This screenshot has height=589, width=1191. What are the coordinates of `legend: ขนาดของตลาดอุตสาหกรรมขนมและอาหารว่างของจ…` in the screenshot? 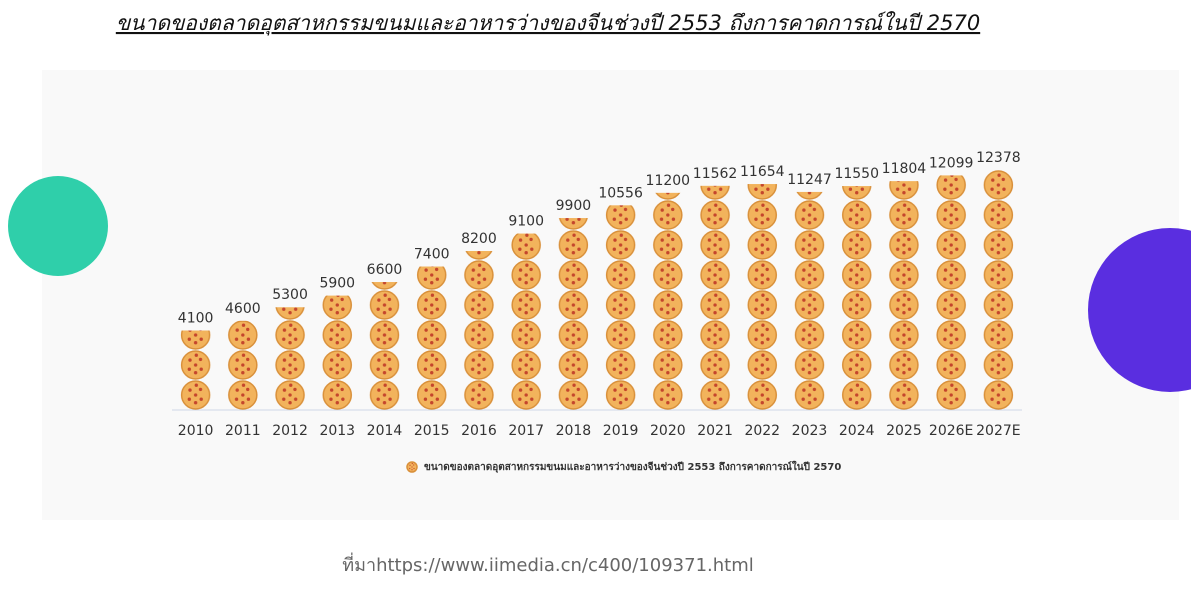 It's located at (623, 466).